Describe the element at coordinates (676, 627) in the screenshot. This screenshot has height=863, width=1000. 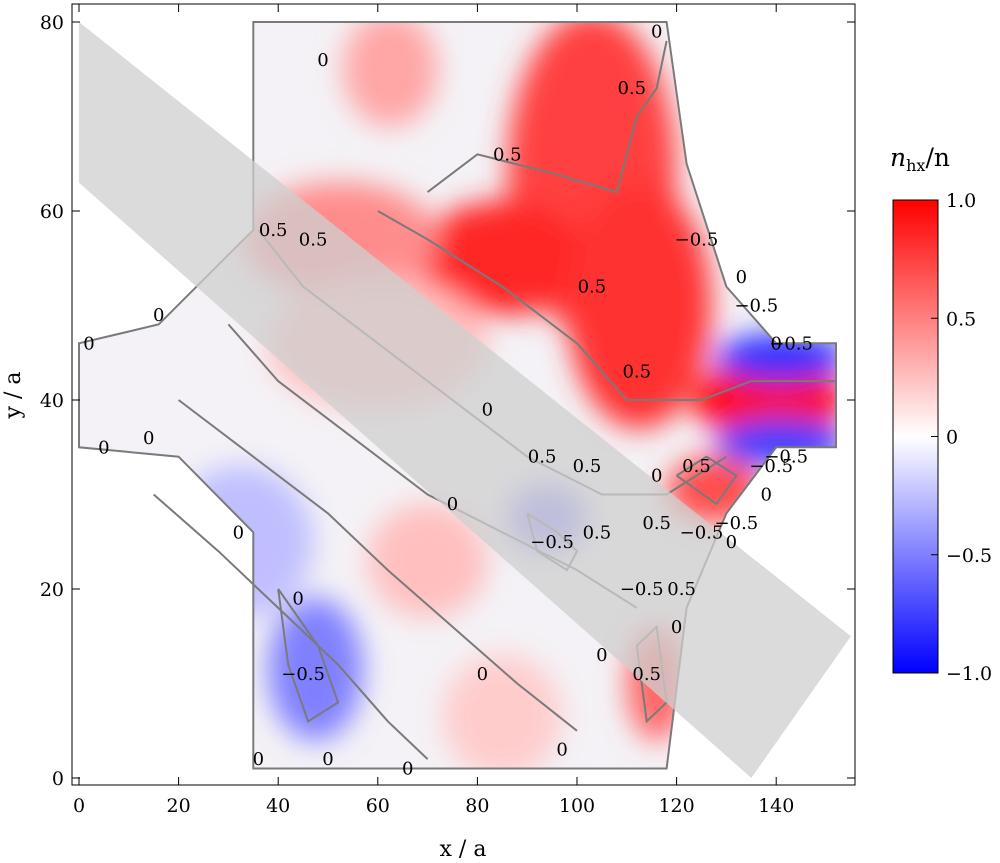
I see `contour-label-36: 0` at that location.